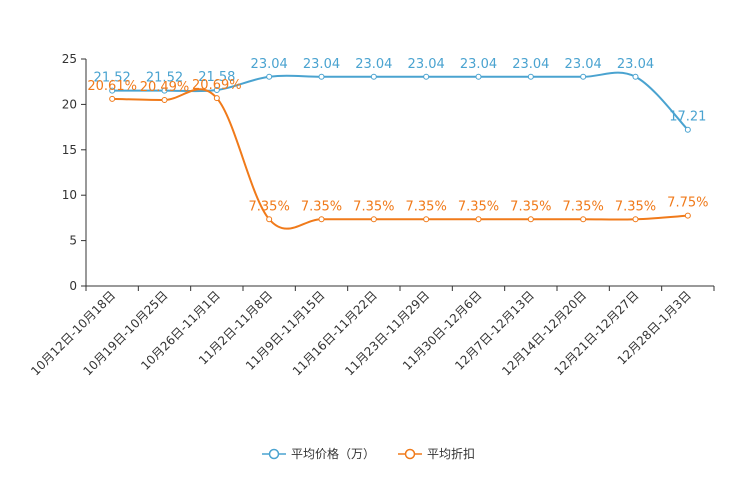 This screenshot has width=744, height=496. What do you see at coordinates (69, 150) in the screenshot?
I see `y-tick-label: 15` at bounding box center [69, 150].